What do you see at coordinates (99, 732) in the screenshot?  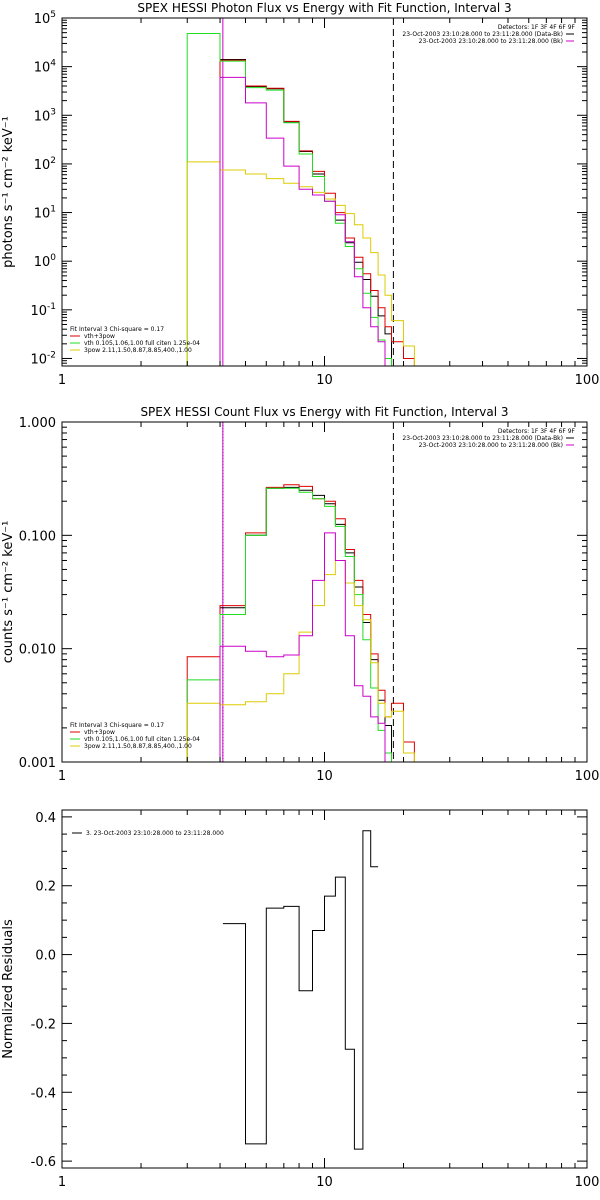 I see `count-fit-legend-label: vth+3pow` at bounding box center [99, 732].